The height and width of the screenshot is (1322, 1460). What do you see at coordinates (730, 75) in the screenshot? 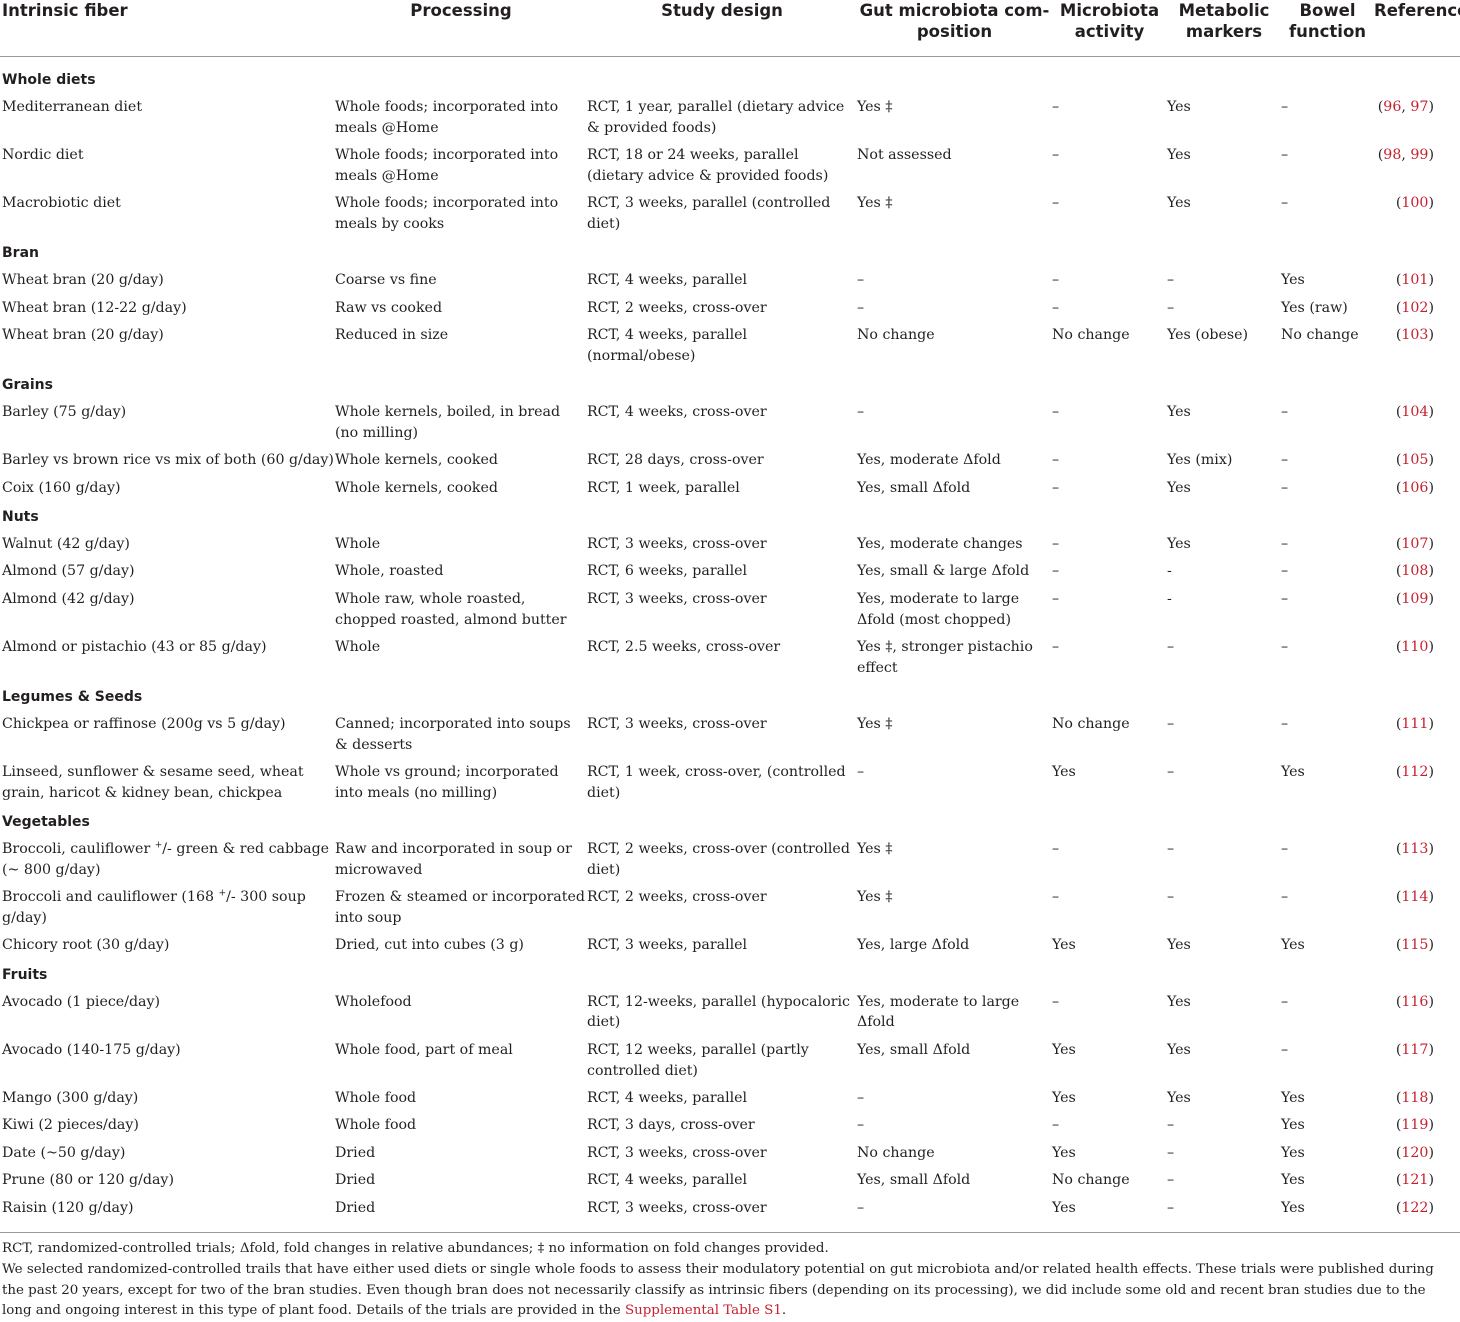
I see `section-row: Whole diets` at bounding box center [730, 75].